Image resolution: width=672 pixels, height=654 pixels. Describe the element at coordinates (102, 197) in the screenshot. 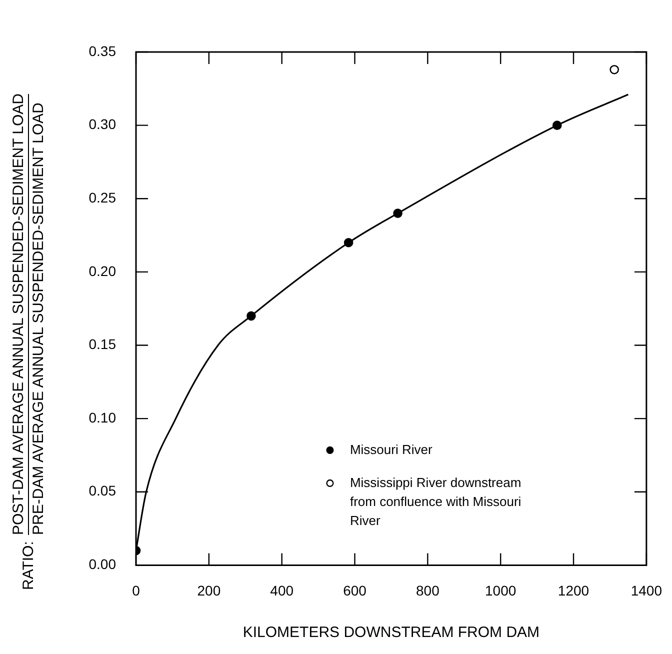

I see `y-tick-label: 0.25` at that location.